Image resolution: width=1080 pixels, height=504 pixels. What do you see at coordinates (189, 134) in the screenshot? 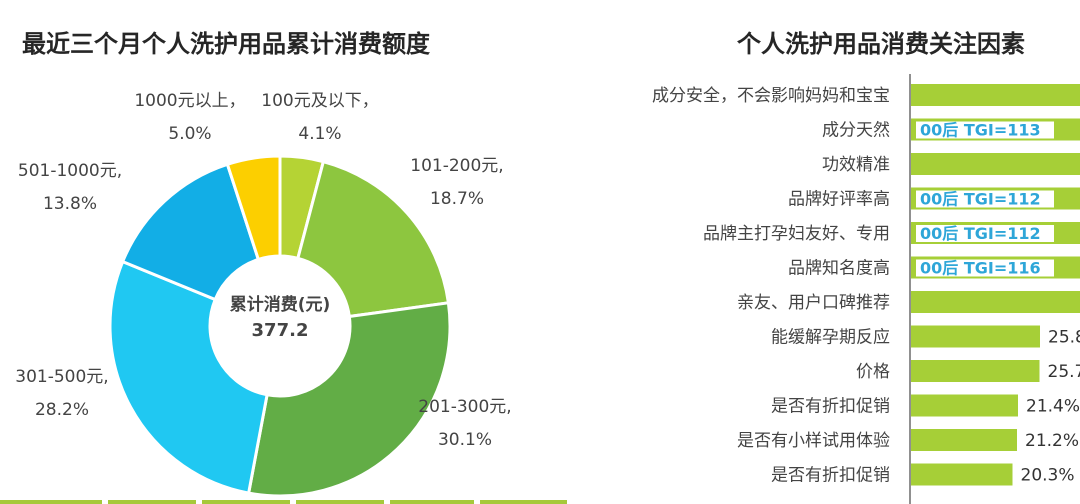
I see `pie-slice-value: 5.0%` at bounding box center [189, 134].